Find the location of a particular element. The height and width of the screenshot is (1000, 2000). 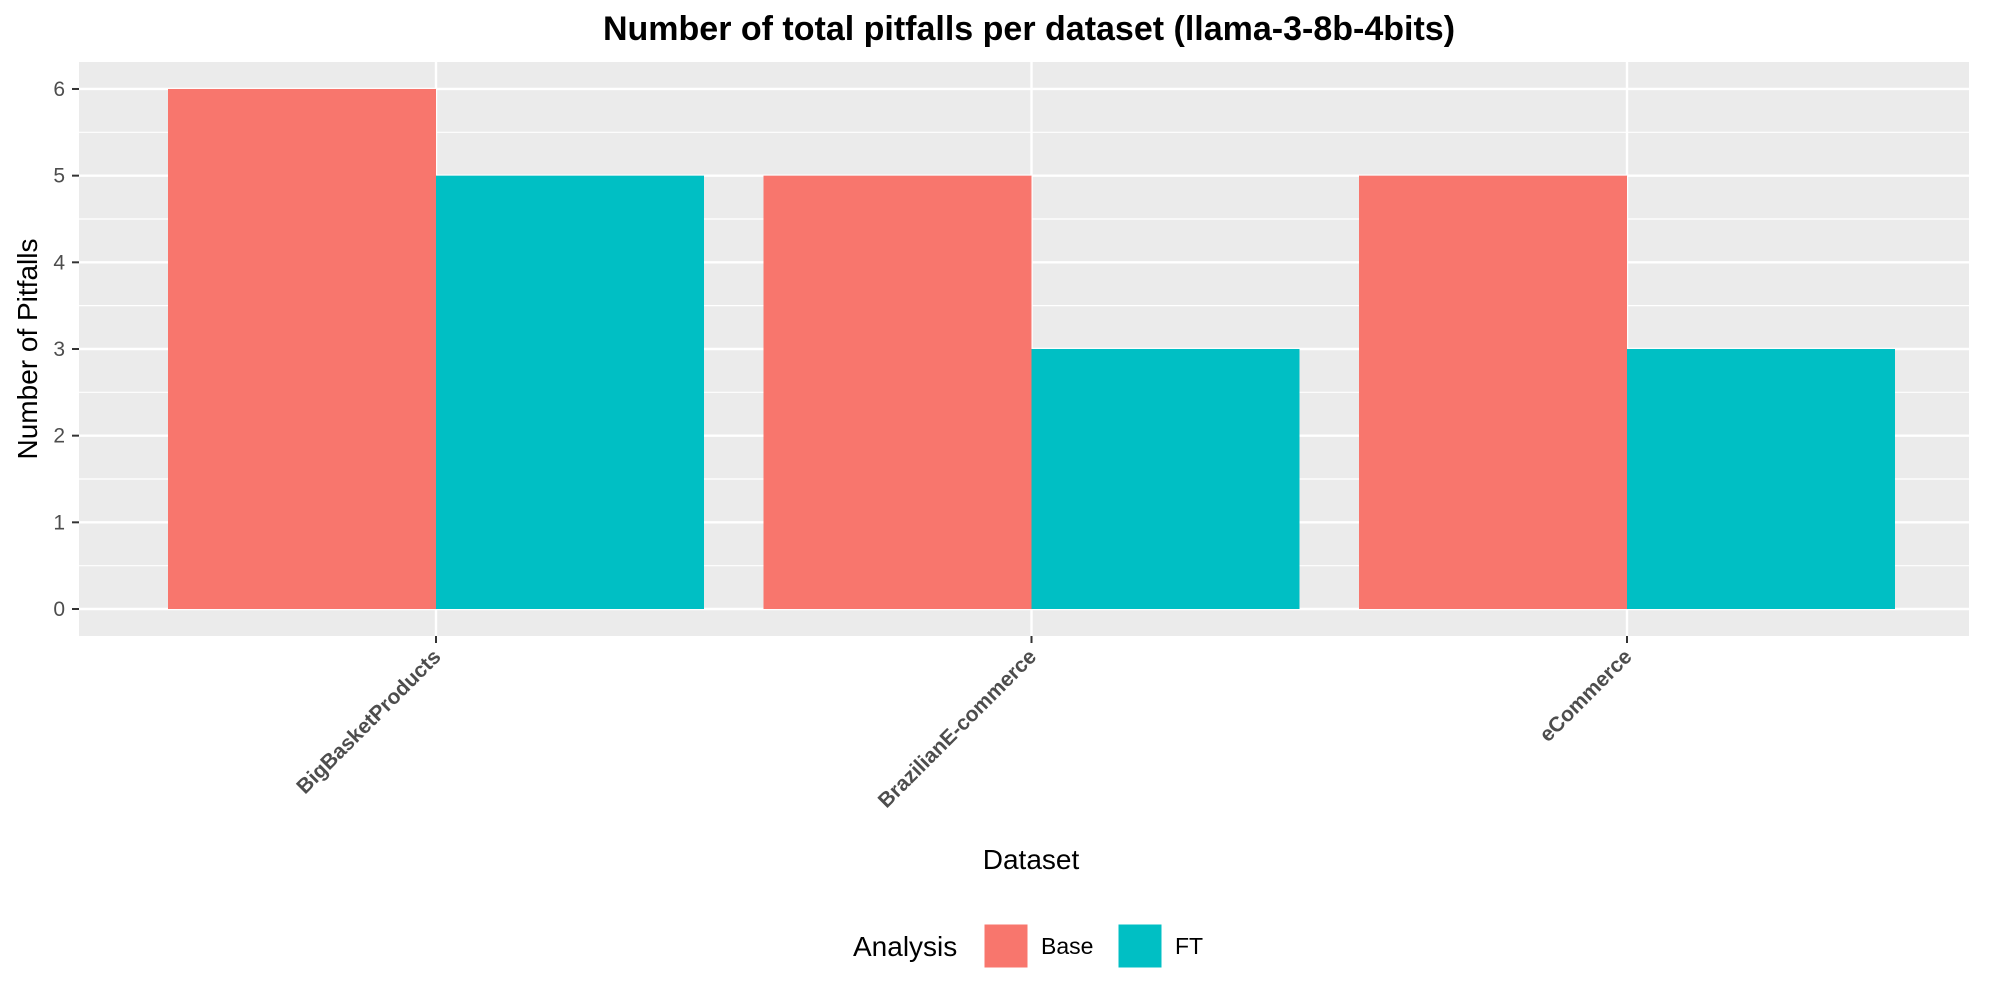

y-tick-label: 1 is located at coordinates (59, 522).